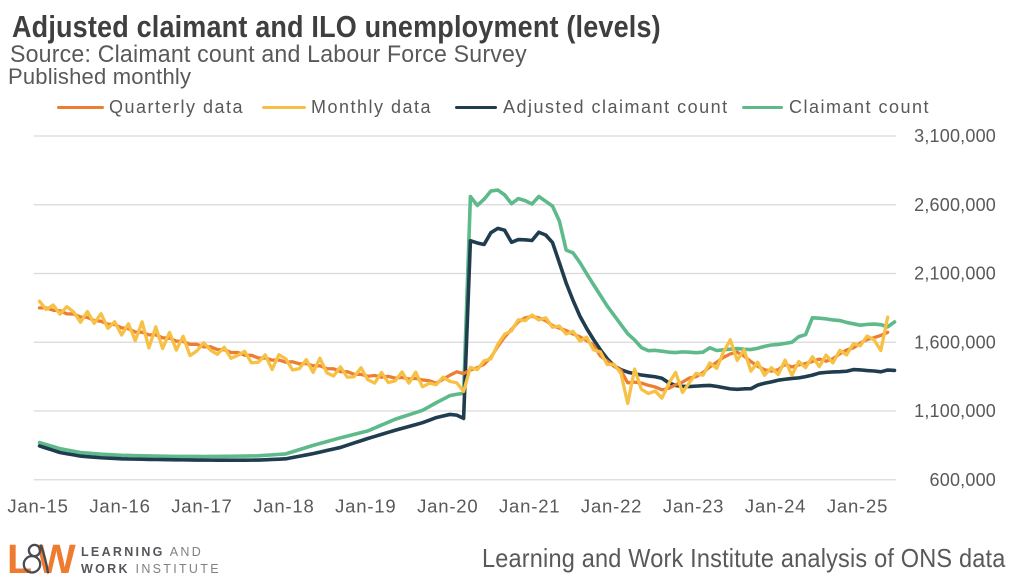  What do you see at coordinates (955, 411) in the screenshot?
I see `svg-text: 1,100,000` at bounding box center [955, 411].